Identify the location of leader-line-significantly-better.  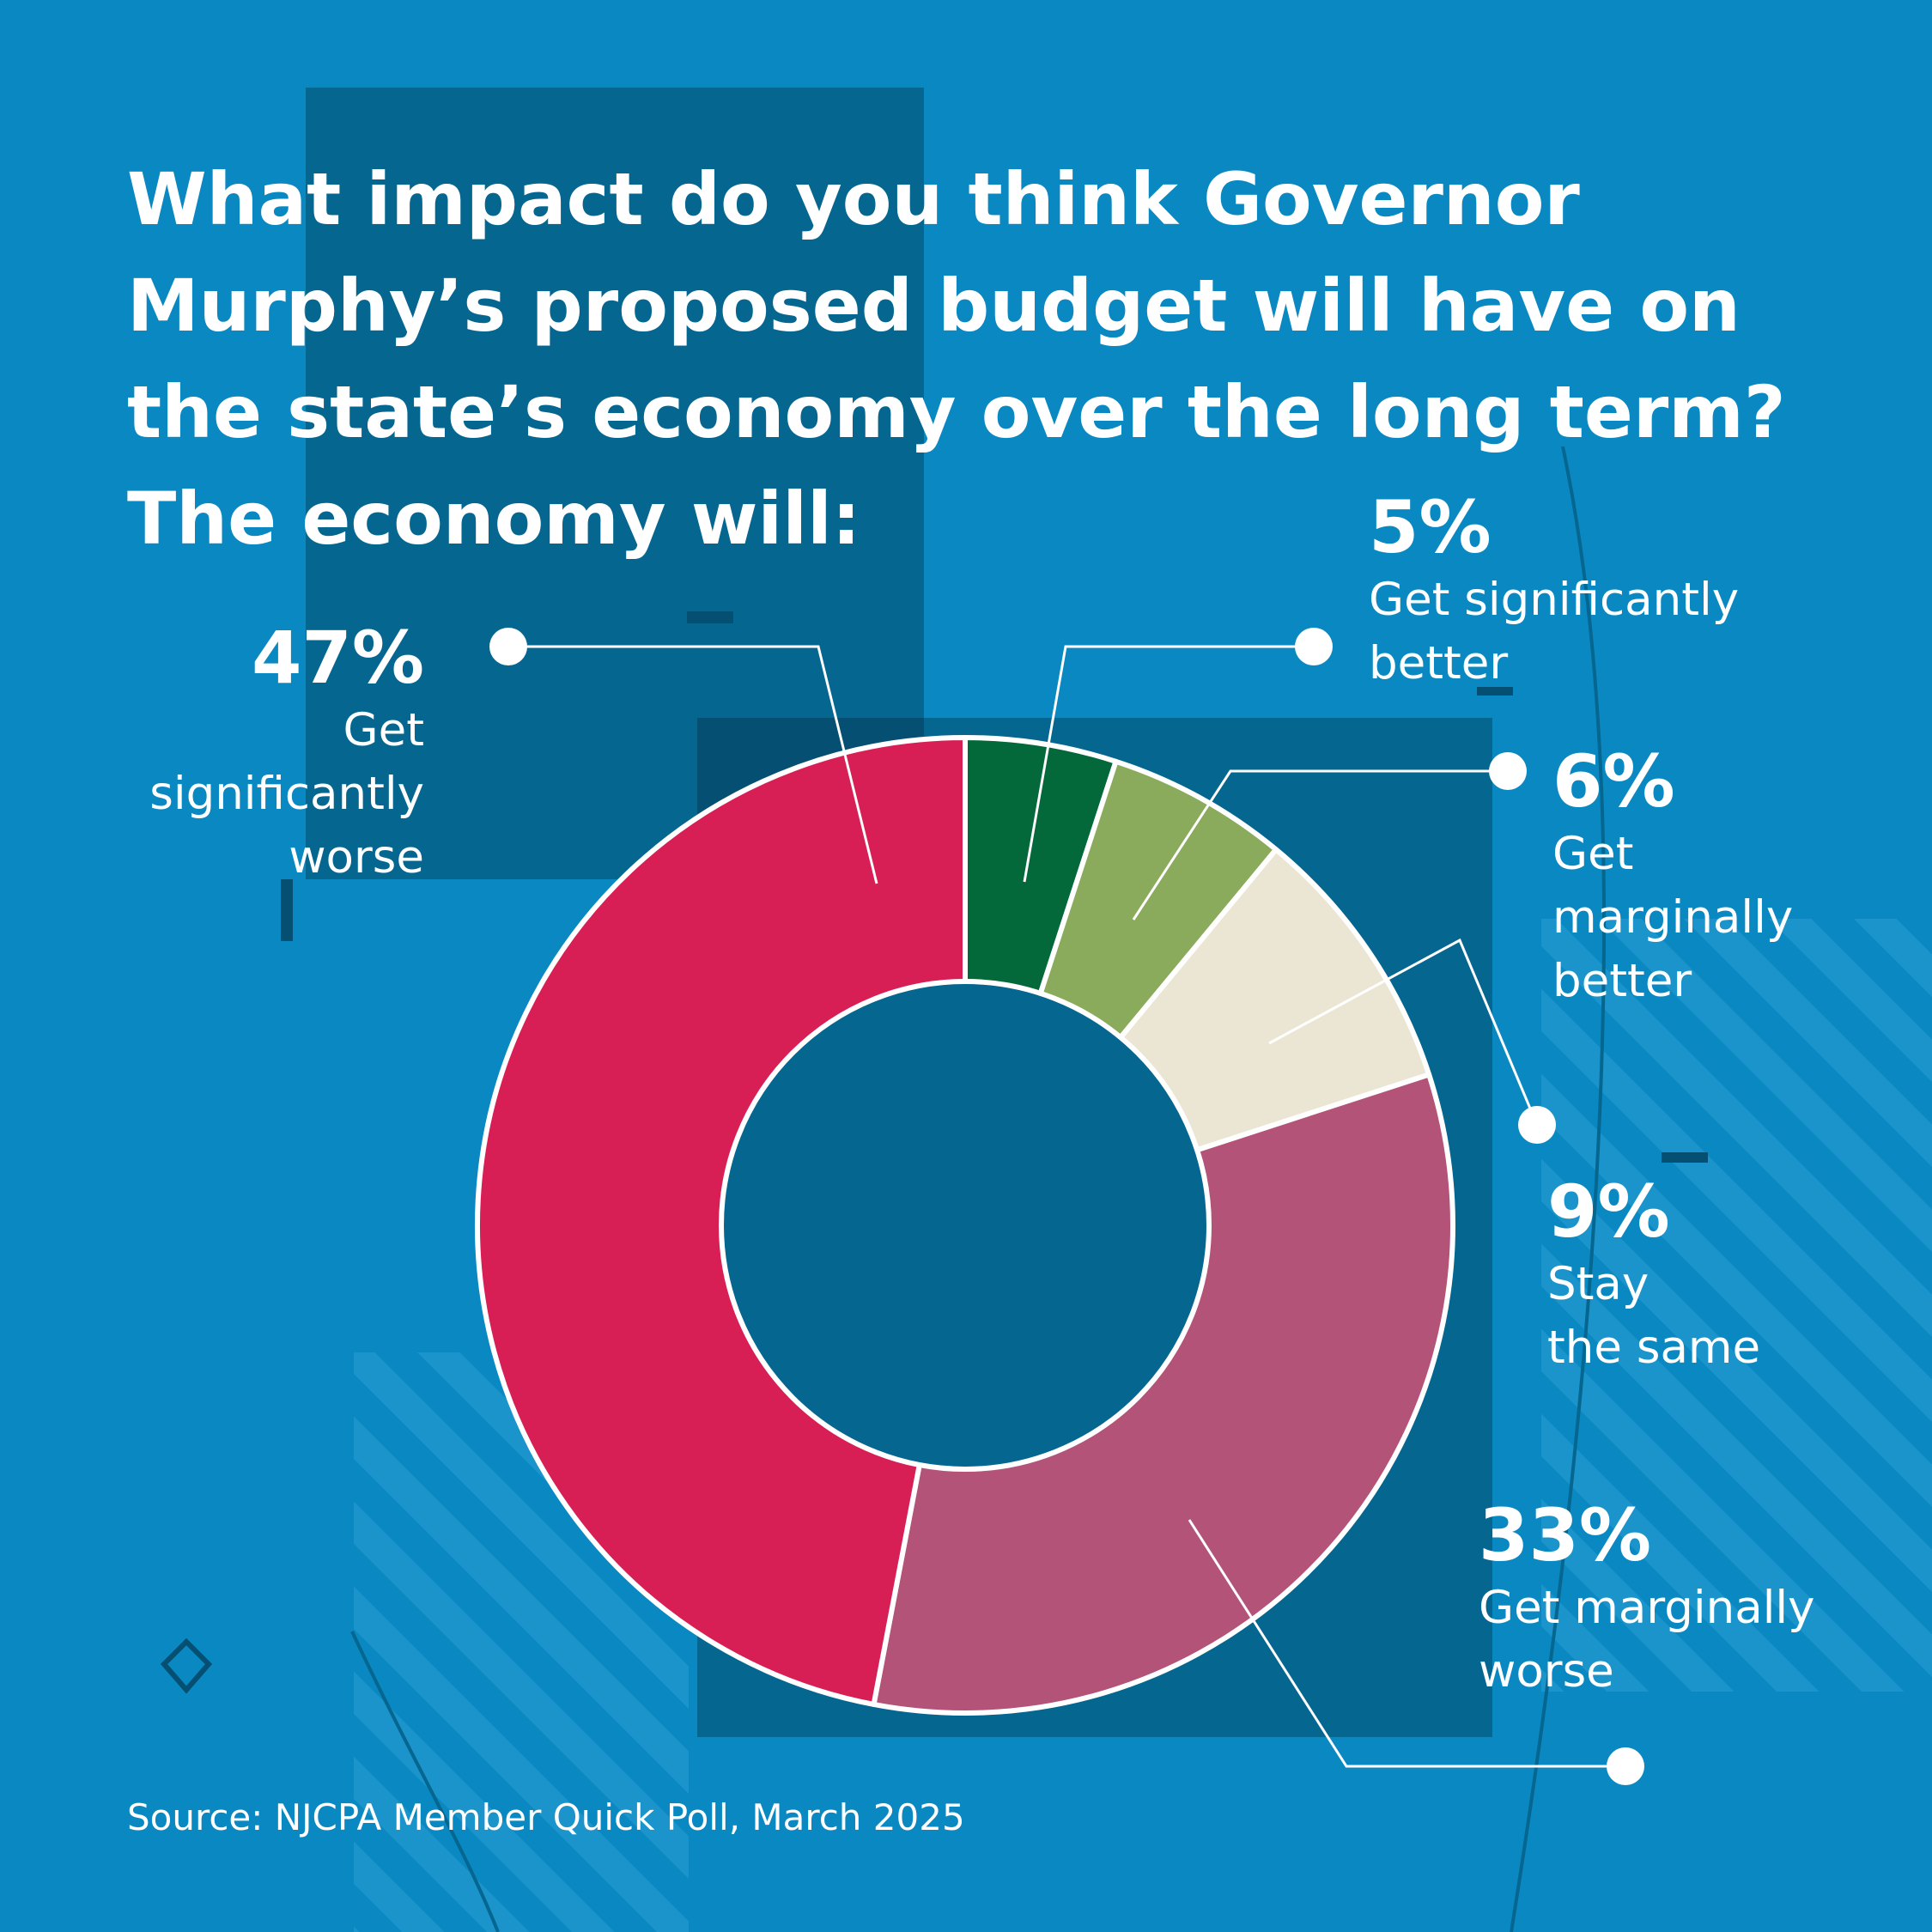
(1169, 764).